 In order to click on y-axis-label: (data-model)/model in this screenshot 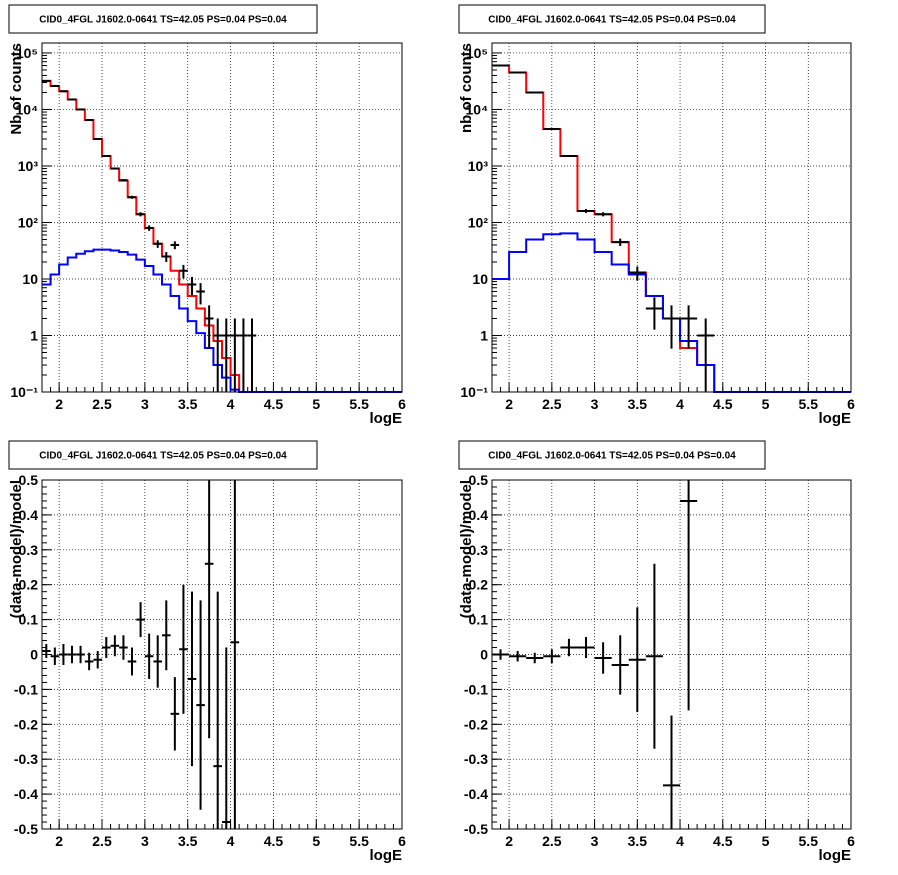, I will do `click(16, 549)`.